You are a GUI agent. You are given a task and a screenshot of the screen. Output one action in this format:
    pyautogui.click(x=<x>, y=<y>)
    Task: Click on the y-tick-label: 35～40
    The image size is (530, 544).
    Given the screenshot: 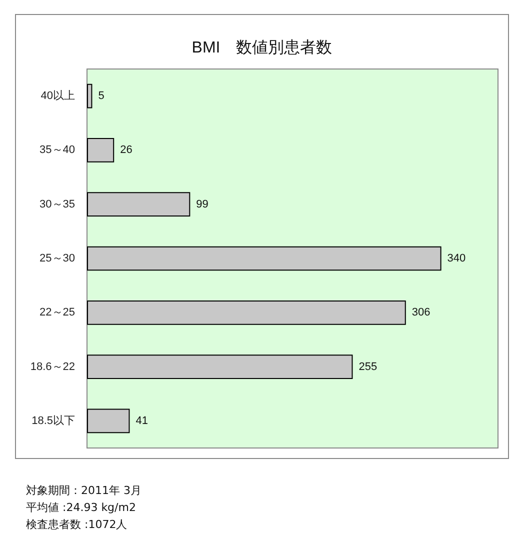 What is the action you would take?
    pyautogui.click(x=57, y=150)
    